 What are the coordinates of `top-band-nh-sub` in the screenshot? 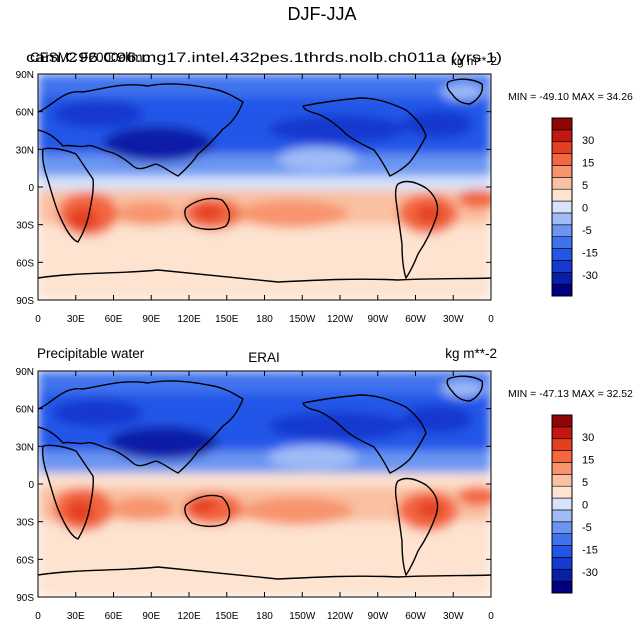 It's located at (264, 165).